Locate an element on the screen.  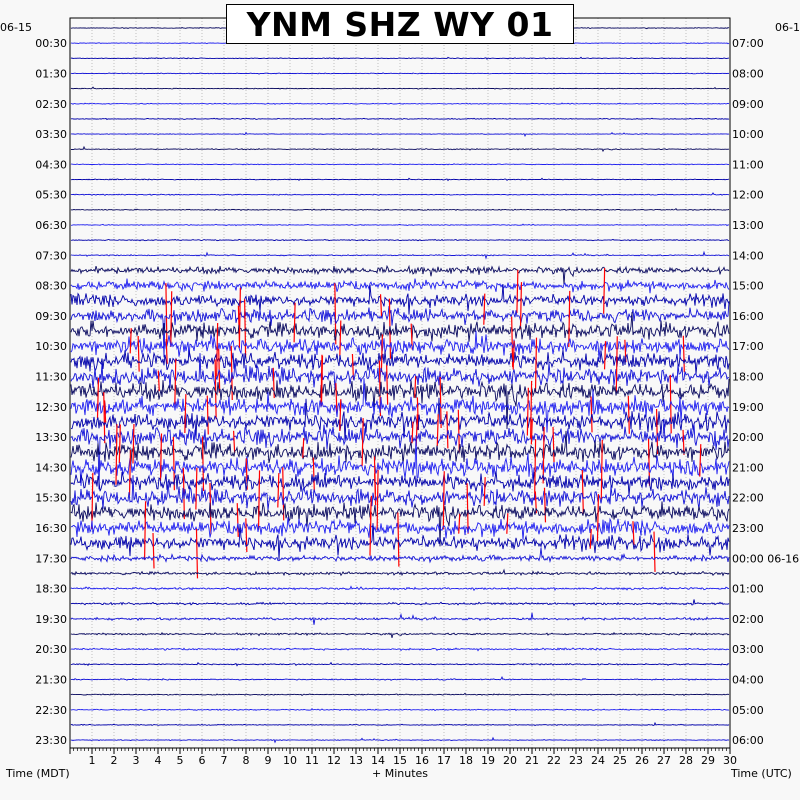
left-time-label: 22:30 is located at coordinates (51, 710).